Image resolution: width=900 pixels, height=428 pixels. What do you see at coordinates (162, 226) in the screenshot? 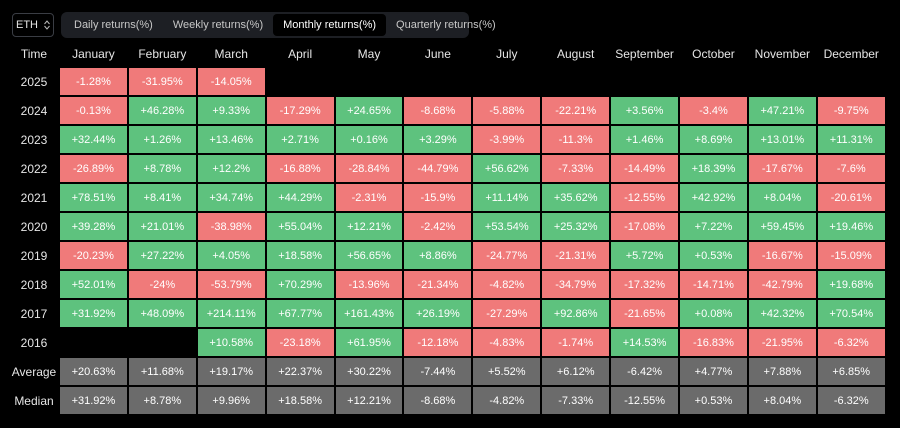
I see `return-cell: +21.01%` at bounding box center [162, 226].